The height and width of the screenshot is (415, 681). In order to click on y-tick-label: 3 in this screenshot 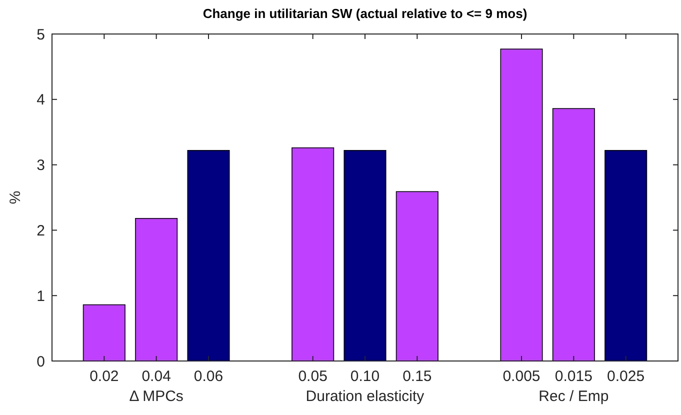, I will do `click(40, 165)`.